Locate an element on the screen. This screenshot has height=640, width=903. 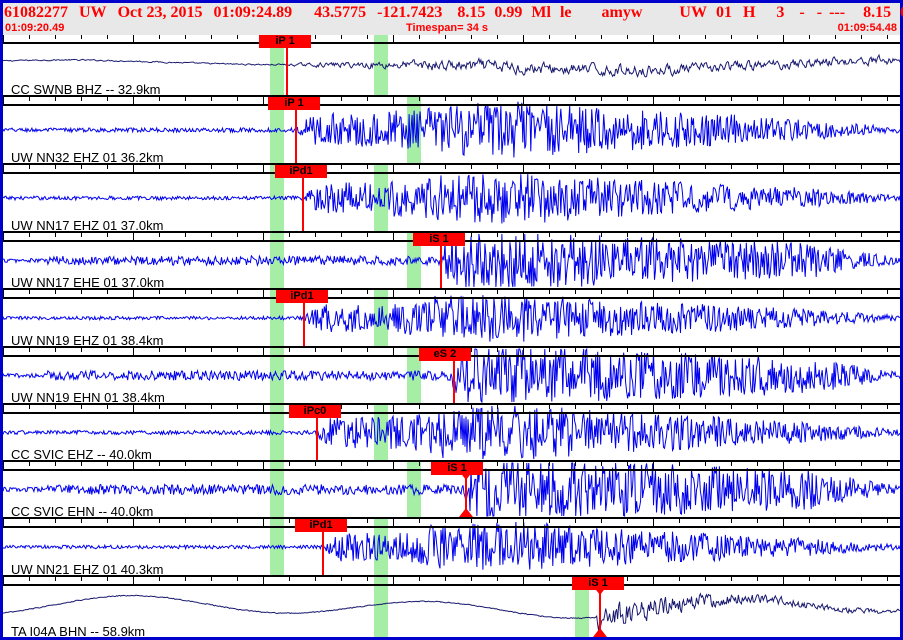
trace-row: eS 2 UW NN19 EHN 01 38.4km is located at coordinates (451, 376).